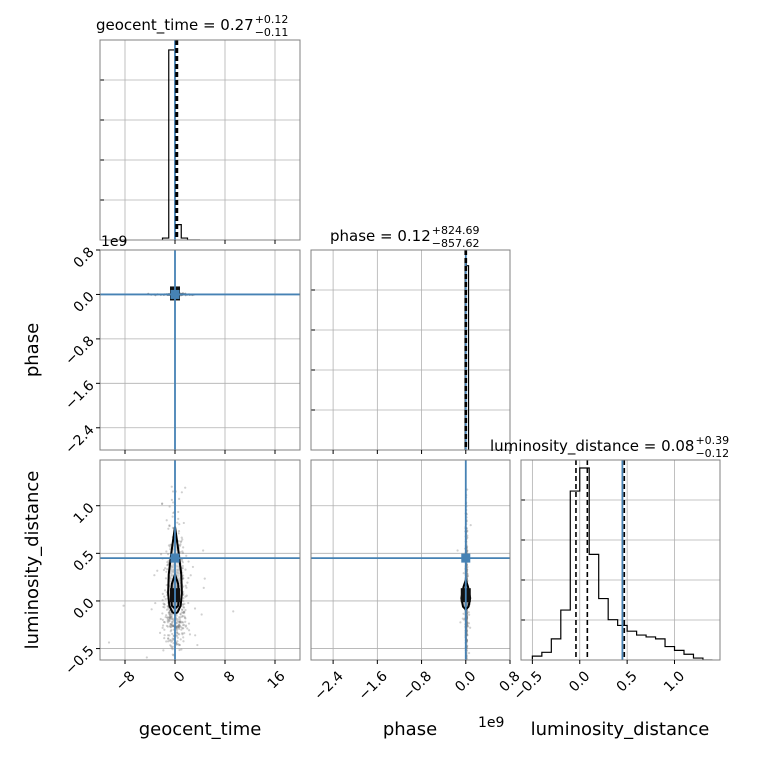 The image size is (760, 760). I want to click on tick-label-x-luminosity_distance: 1.0, so click(674, 681).